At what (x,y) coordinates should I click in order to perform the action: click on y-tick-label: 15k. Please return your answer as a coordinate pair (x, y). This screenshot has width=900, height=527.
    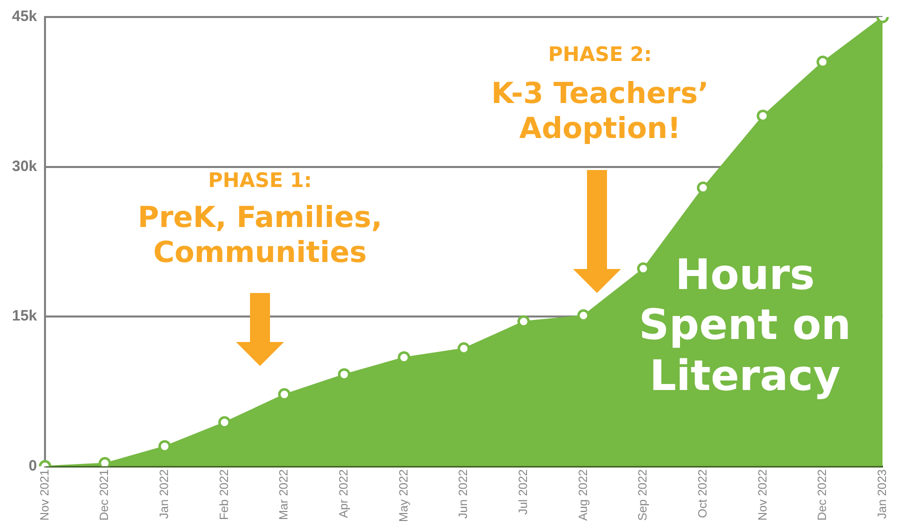
    Looking at the image, I should click on (25, 316).